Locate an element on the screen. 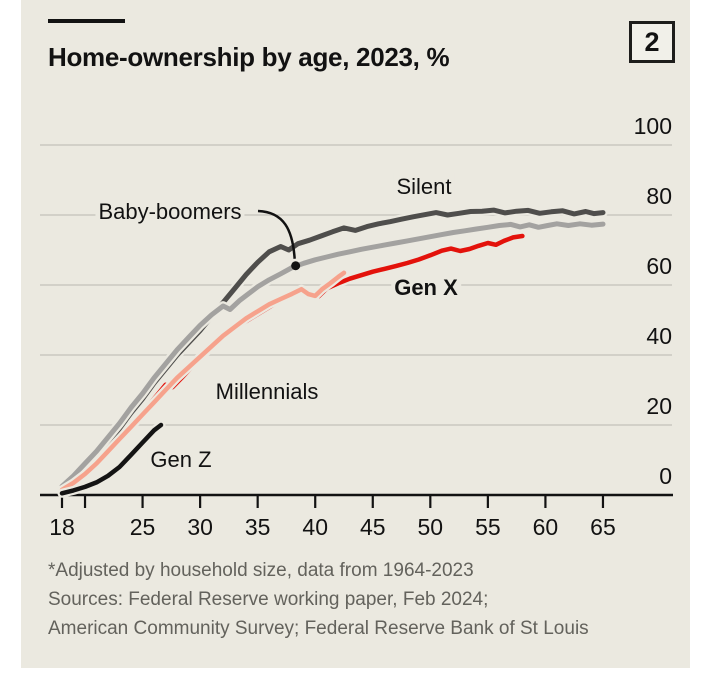 The width and height of the screenshot is (710, 676). callout-arrow is located at coordinates (276, 234).